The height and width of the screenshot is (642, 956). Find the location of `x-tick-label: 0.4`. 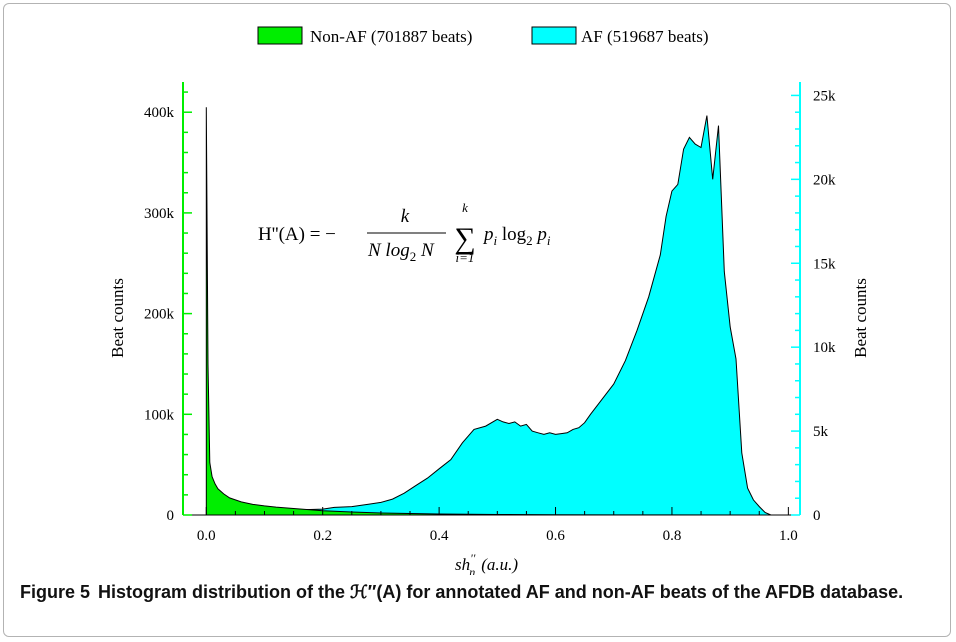

x-tick-label: 0.4 is located at coordinates (439, 536).